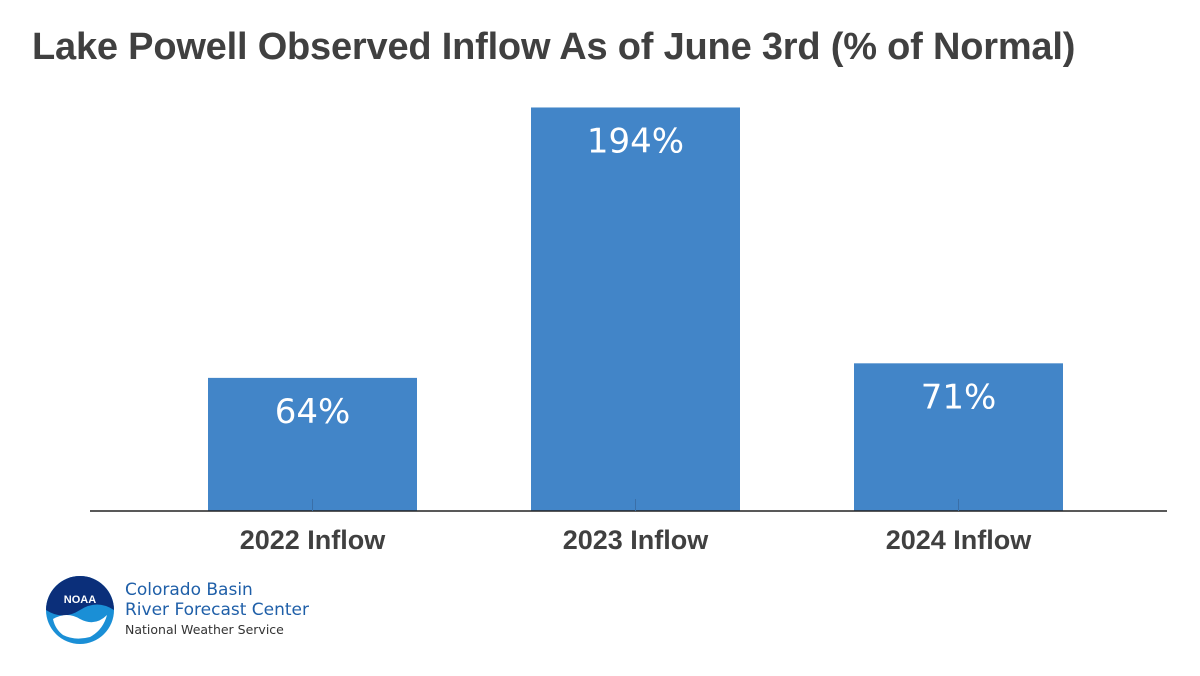 The width and height of the screenshot is (1200, 676). I want to click on data-label-1: 64%, so click(313, 412).